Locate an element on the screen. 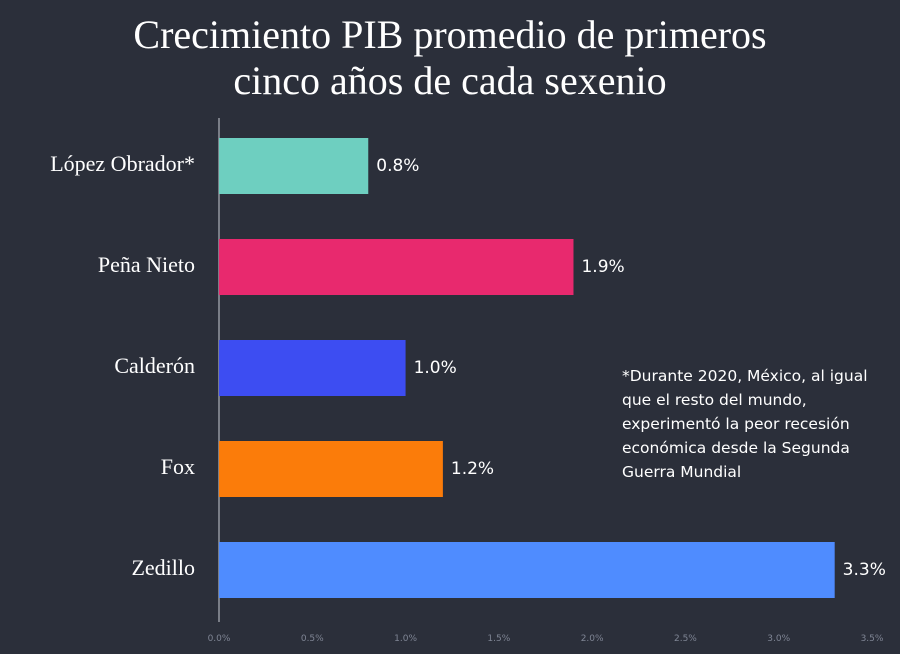 This screenshot has height=654, width=900. category-label-1: Peña Nieto is located at coordinates (146, 264).